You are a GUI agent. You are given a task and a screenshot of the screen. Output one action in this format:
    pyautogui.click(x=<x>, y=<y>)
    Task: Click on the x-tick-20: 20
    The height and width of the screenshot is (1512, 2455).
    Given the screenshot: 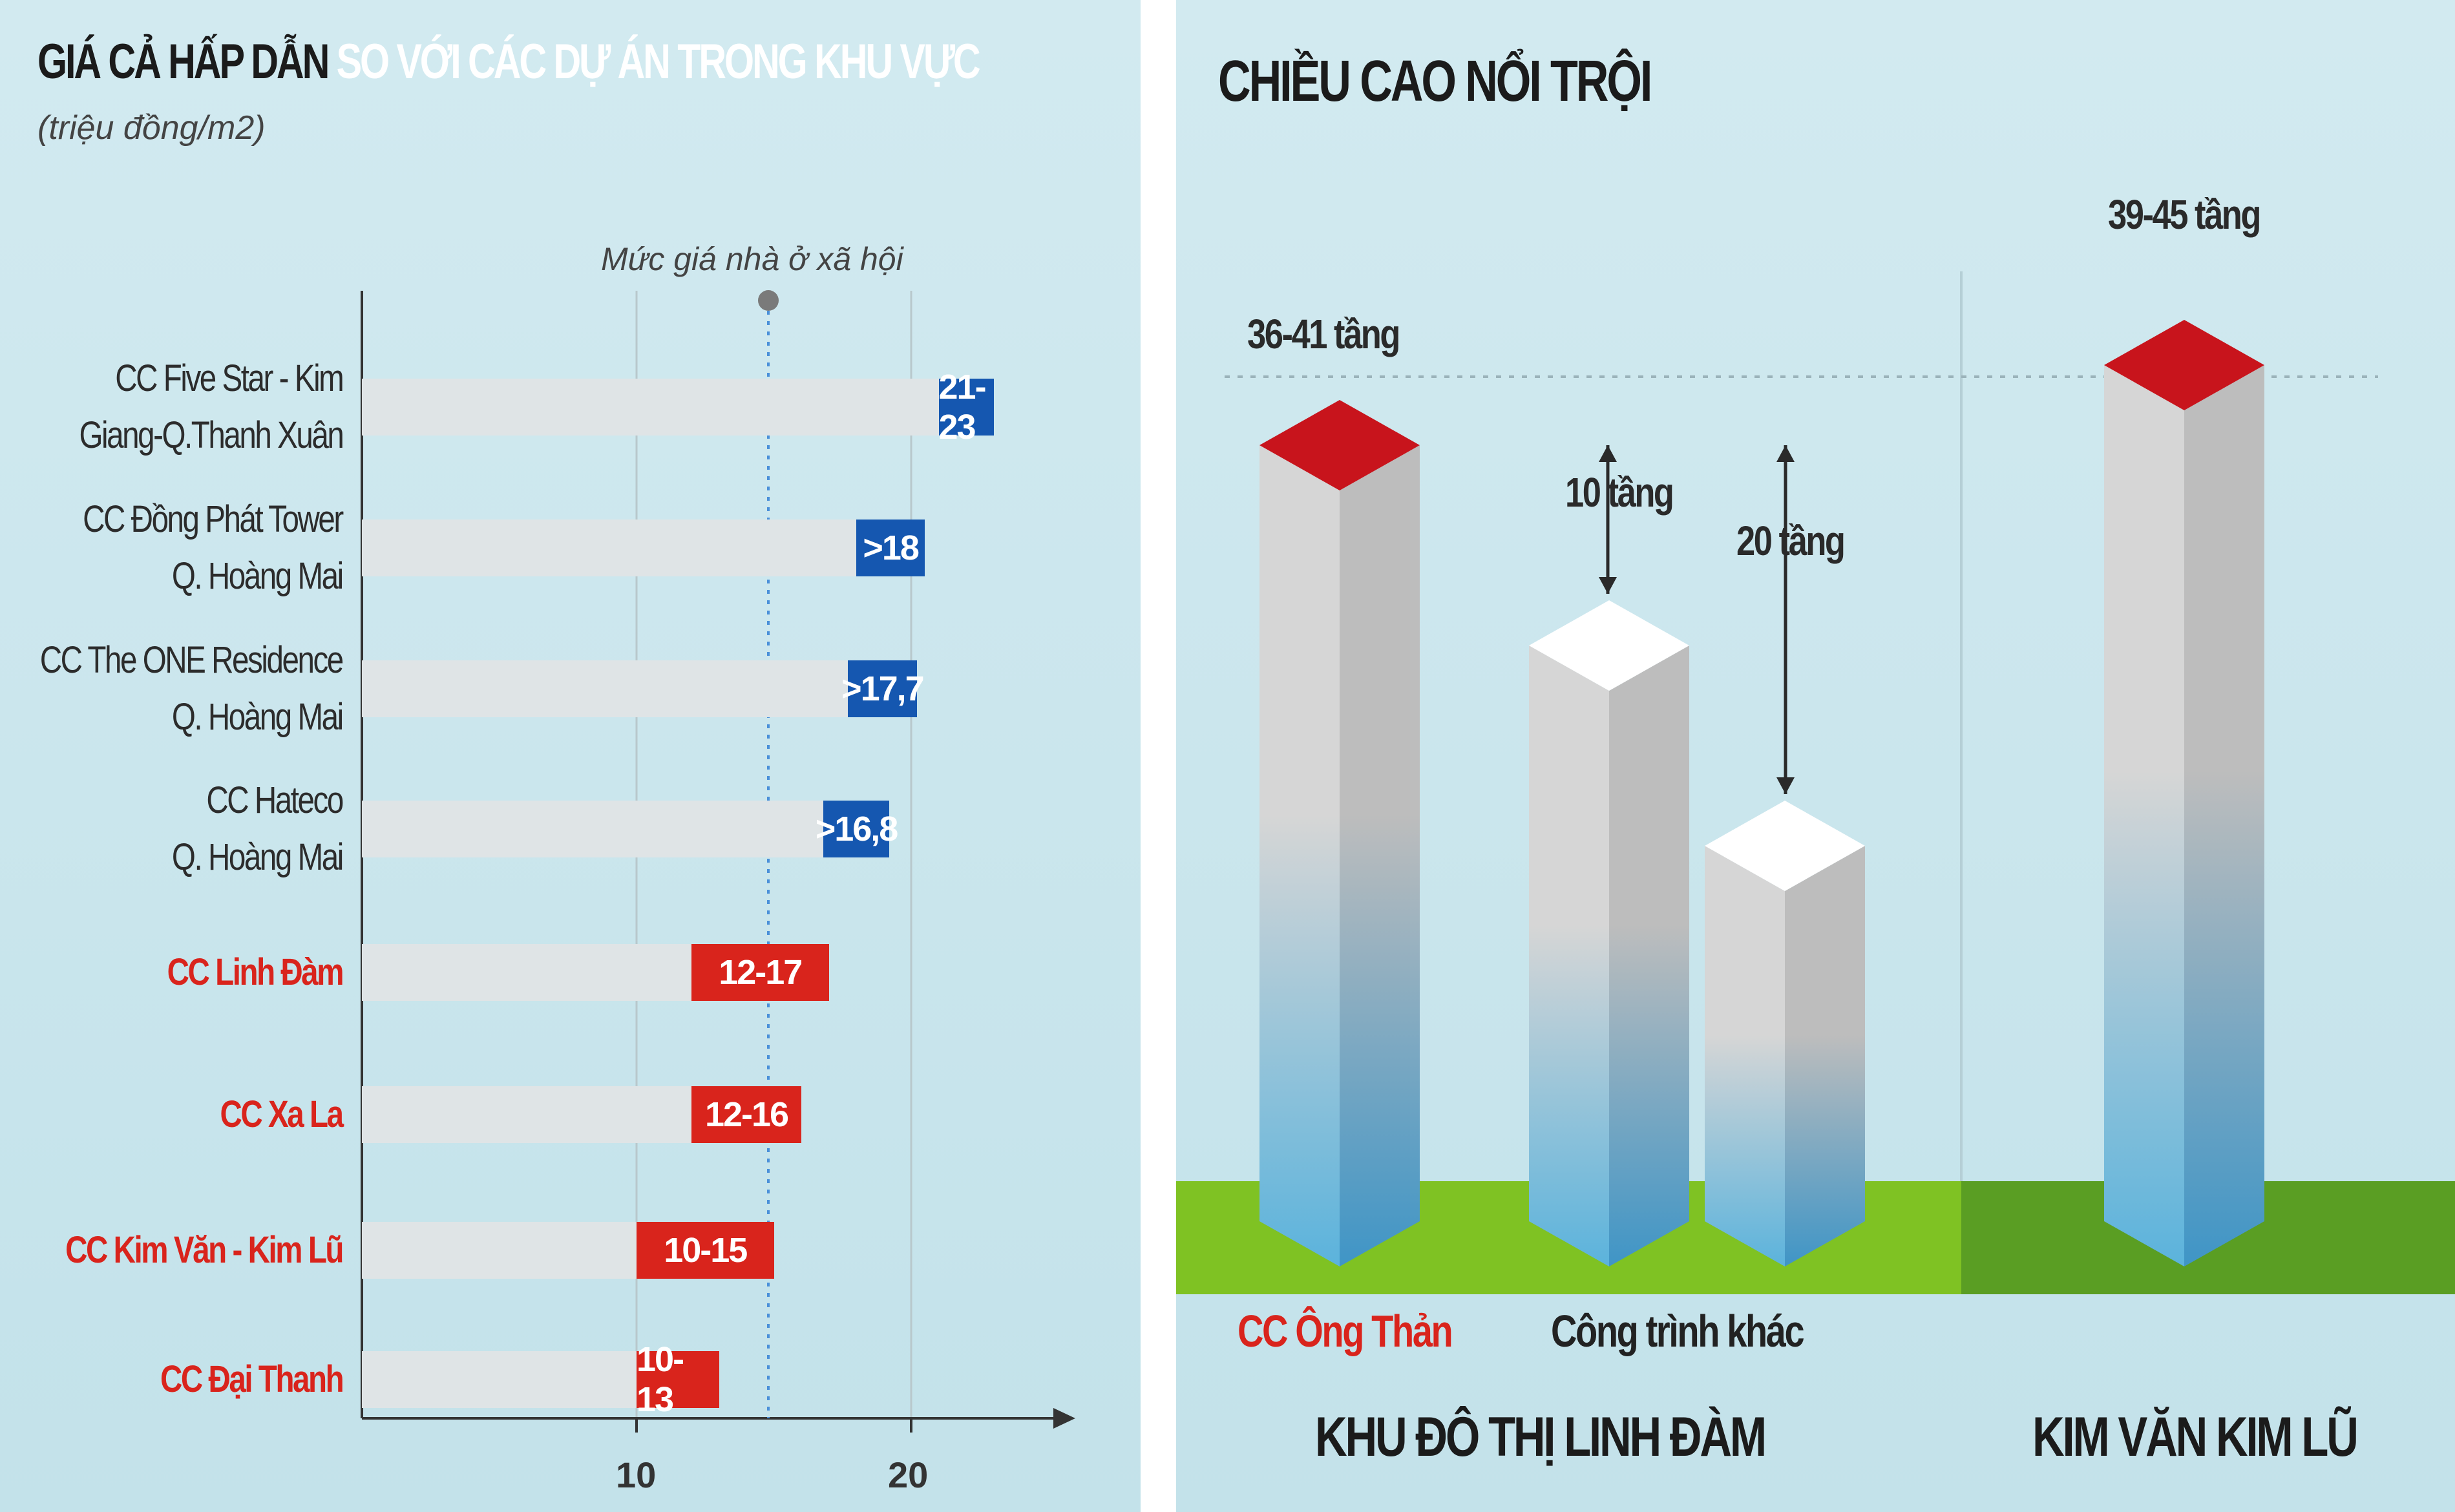 What is the action you would take?
    pyautogui.click(x=908, y=1475)
    